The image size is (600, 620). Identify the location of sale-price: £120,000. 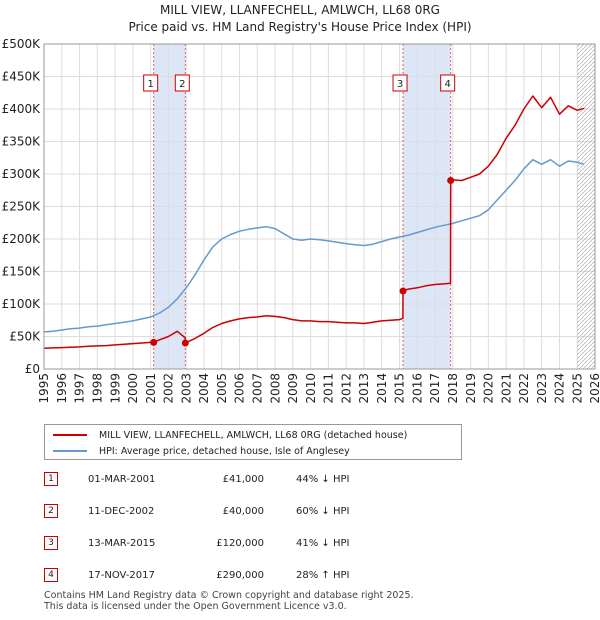
(240, 543).